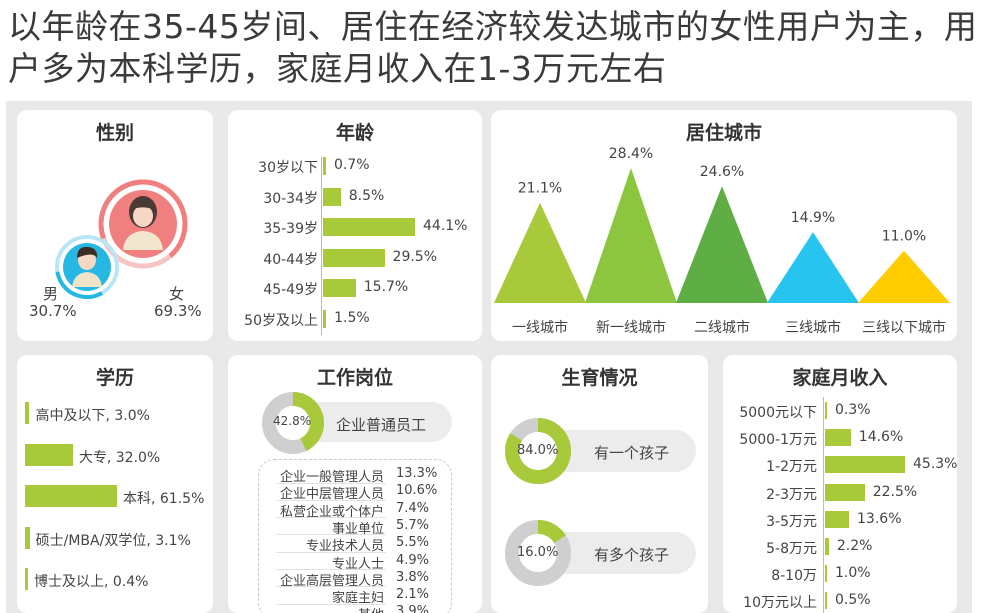  Describe the element at coordinates (91, 582) in the screenshot. I see `education-label: 博士及以上, 0.4%` at that location.